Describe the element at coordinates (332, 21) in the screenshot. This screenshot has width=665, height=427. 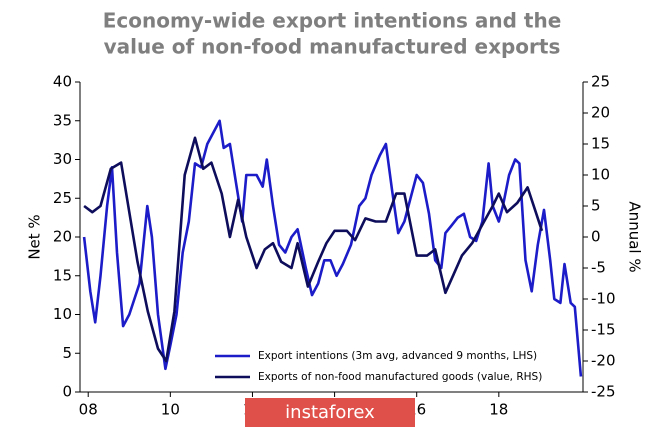
I see `chart-title-line: Economy-wide export intentions and the` at that location.